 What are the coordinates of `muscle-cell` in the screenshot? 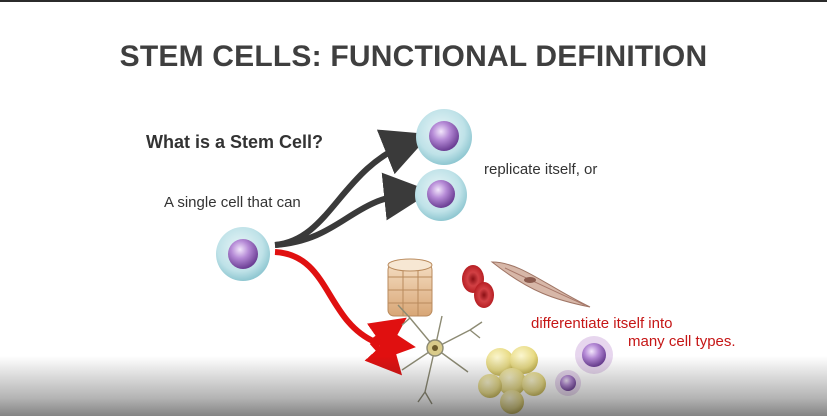 It's located at (540, 284).